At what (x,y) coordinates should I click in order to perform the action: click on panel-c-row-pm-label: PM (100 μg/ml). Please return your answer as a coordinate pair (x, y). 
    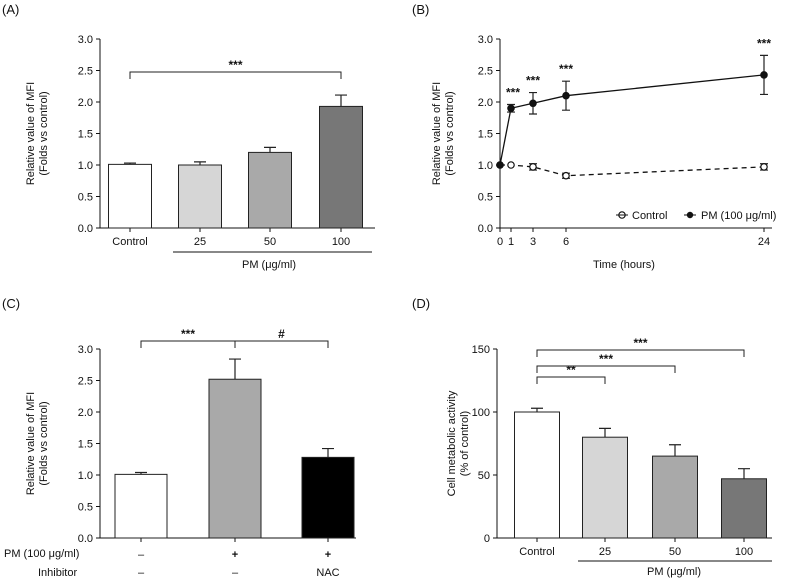
    Looking at the image, I should click on (41, 554).